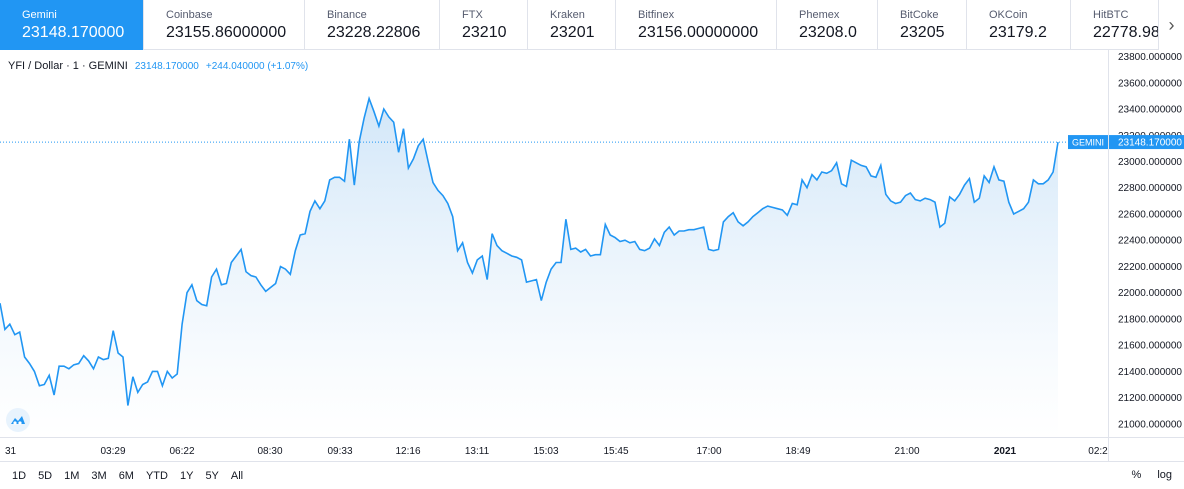 This screenshot has height=489, width=1184. I want to click on exchange-price: 23148.170000, so click(73, 32).